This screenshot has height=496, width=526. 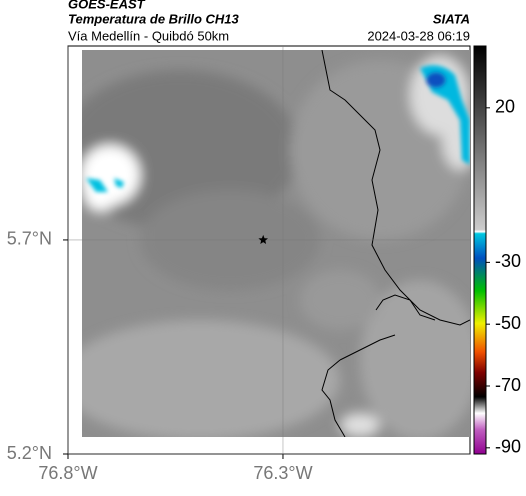 I want to click on y-tick-label: 5.2°N, so click(x=29, y=453).